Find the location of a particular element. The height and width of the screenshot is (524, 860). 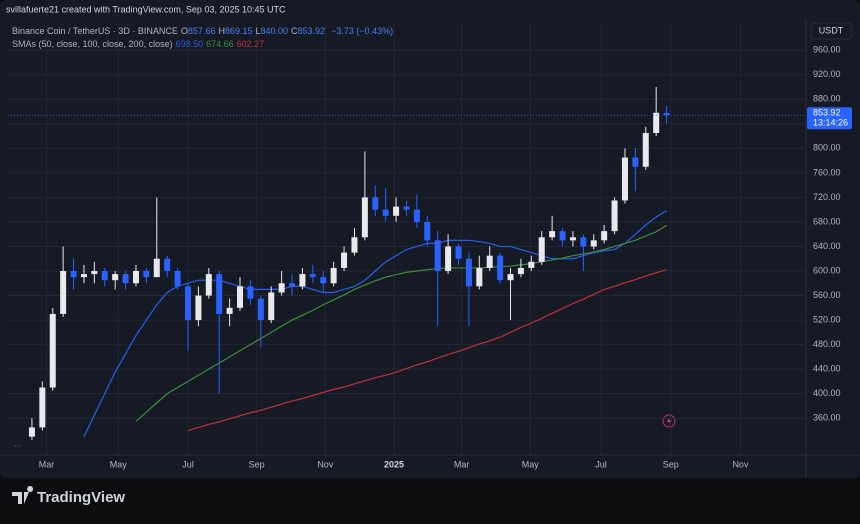

y-tick-label: 440.00 is located at coordinates (827, 369).